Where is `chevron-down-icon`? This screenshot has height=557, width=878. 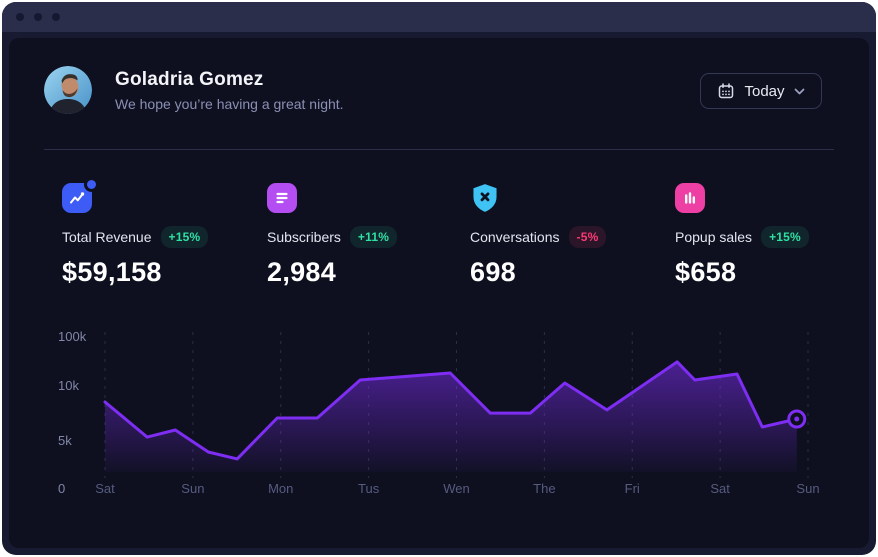
chevron-down-icon is located at coordinates (799, 91).